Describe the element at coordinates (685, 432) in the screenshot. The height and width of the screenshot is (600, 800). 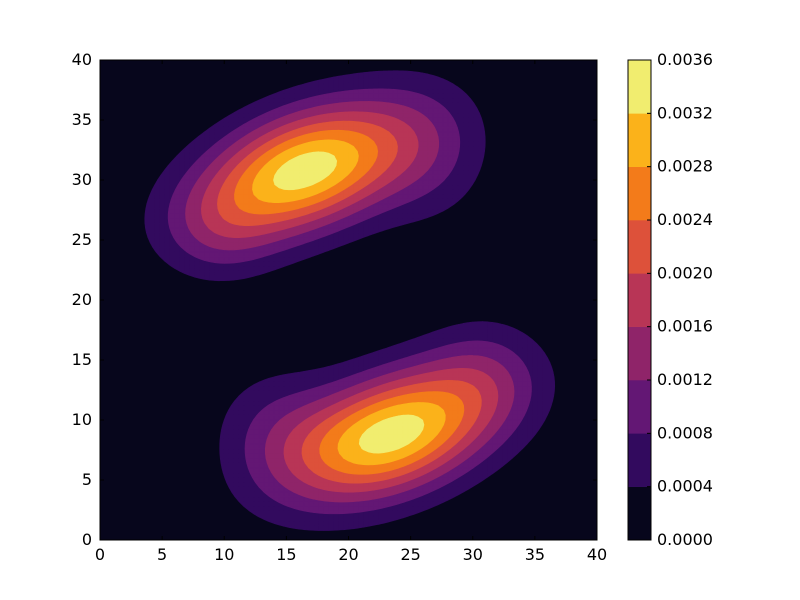
I see `colorbar-tick-label: 0.0008` at that location.